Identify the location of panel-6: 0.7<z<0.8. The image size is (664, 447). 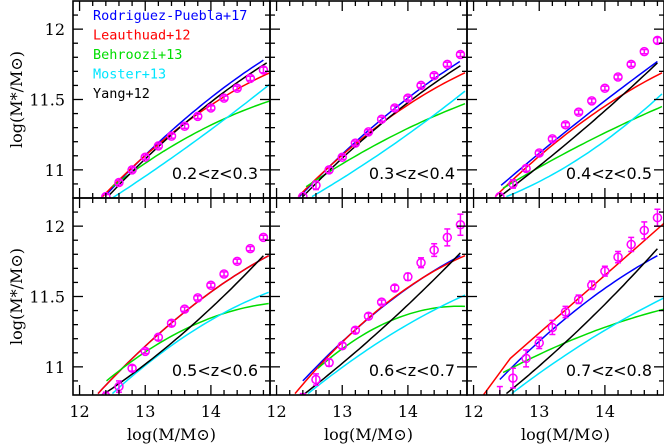
(565, 296).